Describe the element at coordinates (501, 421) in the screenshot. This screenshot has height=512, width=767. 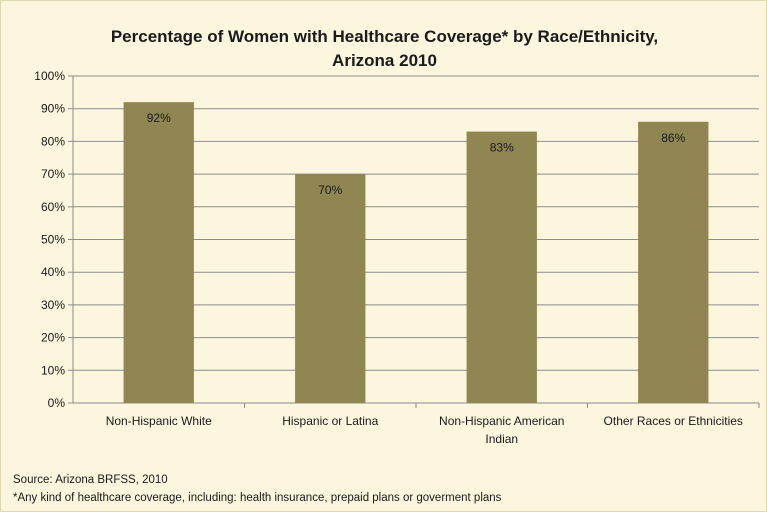
I see `category-label-3: Non-Hispanic American` at that location.